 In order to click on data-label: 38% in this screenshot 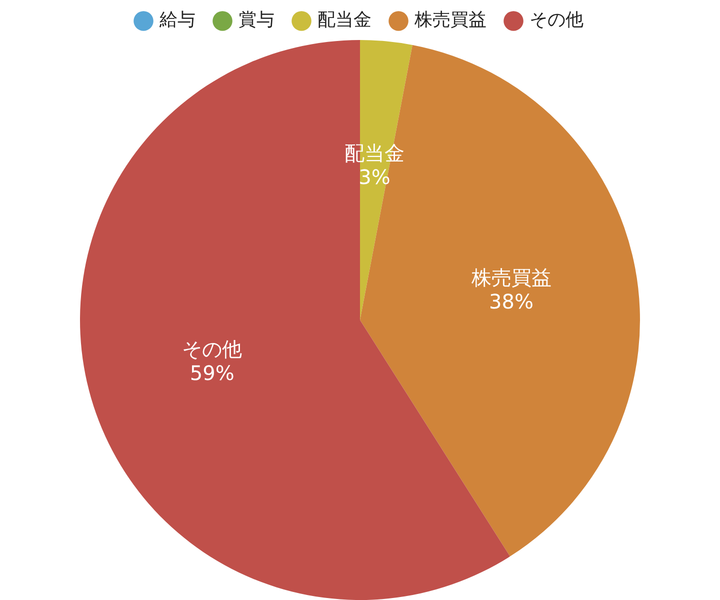, I will do `click(511, 301)`.